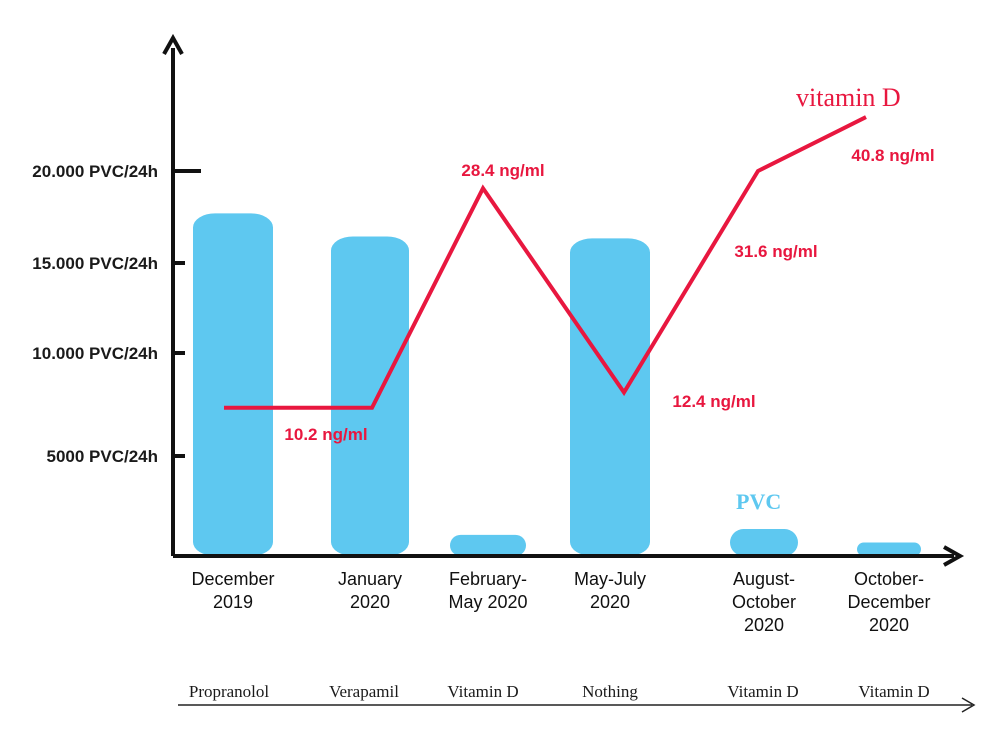 The height and width of the screenshot is (738, 1000). I want to click on y-tick-label: 15.000 PVC/24h, so click(95, 263).